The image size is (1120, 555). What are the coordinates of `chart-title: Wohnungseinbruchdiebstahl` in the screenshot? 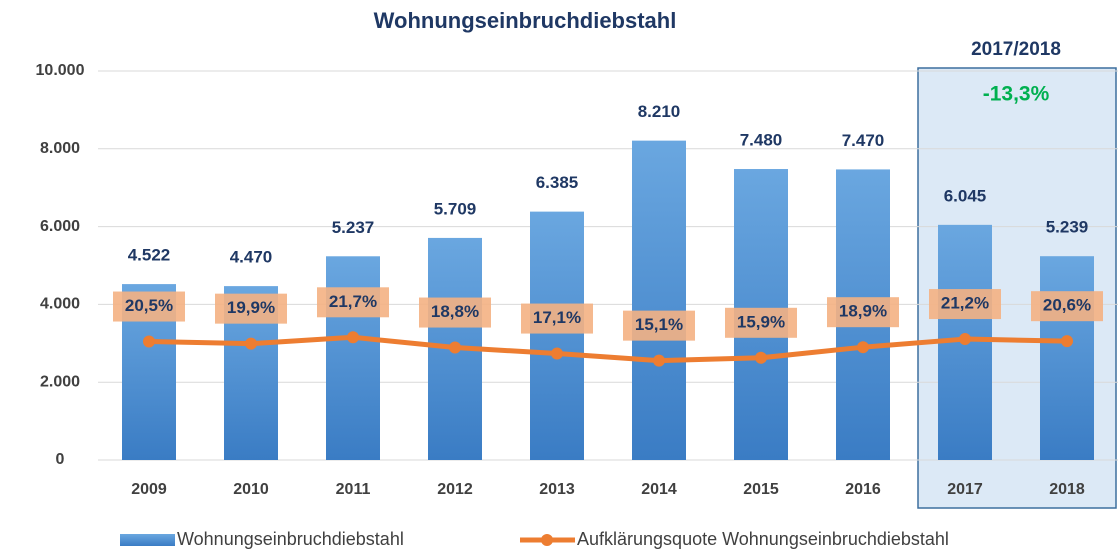 It's located at (525, 20).